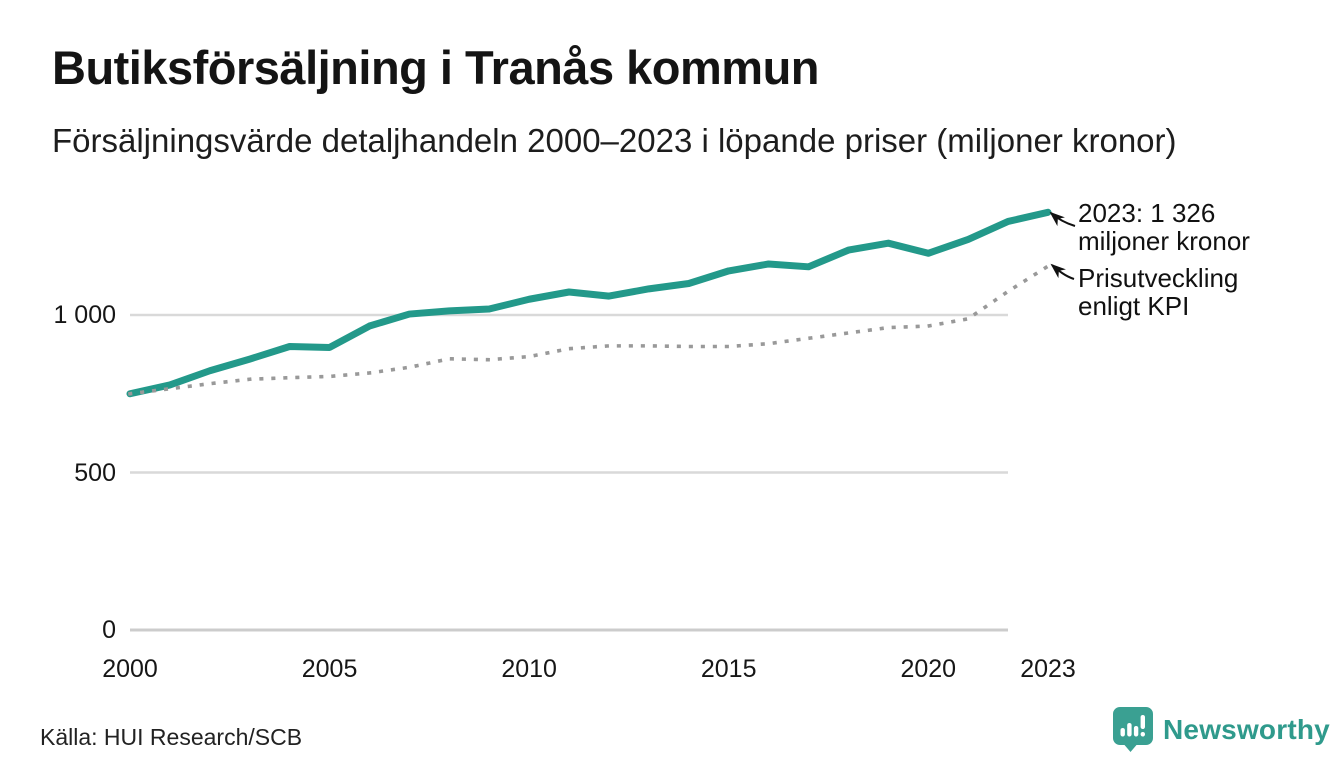 This screenshot has width=1340, height=780. What do you see at coordinates (1164, 227) in the screenshot?
I see `annotation-sales-2023: 2023: 1 326 miljoner kronor` at bounding box center [1164, 227].